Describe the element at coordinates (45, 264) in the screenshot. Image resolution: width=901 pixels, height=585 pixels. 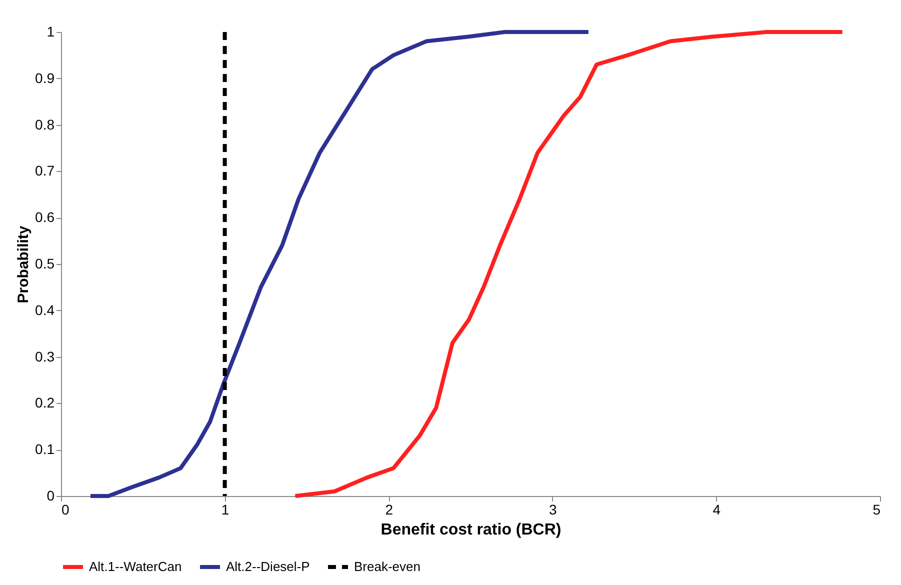
I see `y-tick-label: 0.5` at that location.